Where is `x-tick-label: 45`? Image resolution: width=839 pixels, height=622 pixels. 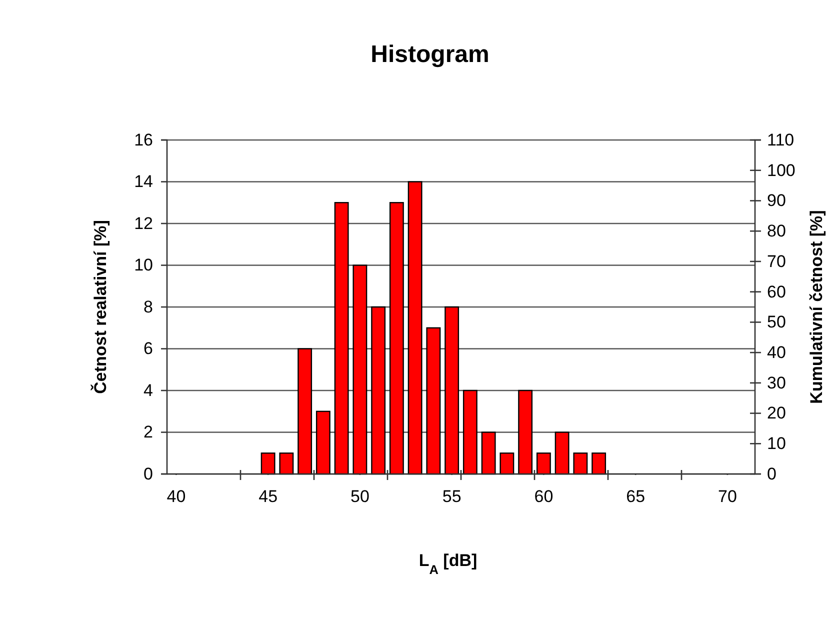 x-tick-label: 45 is located at coordinates (268, 496).